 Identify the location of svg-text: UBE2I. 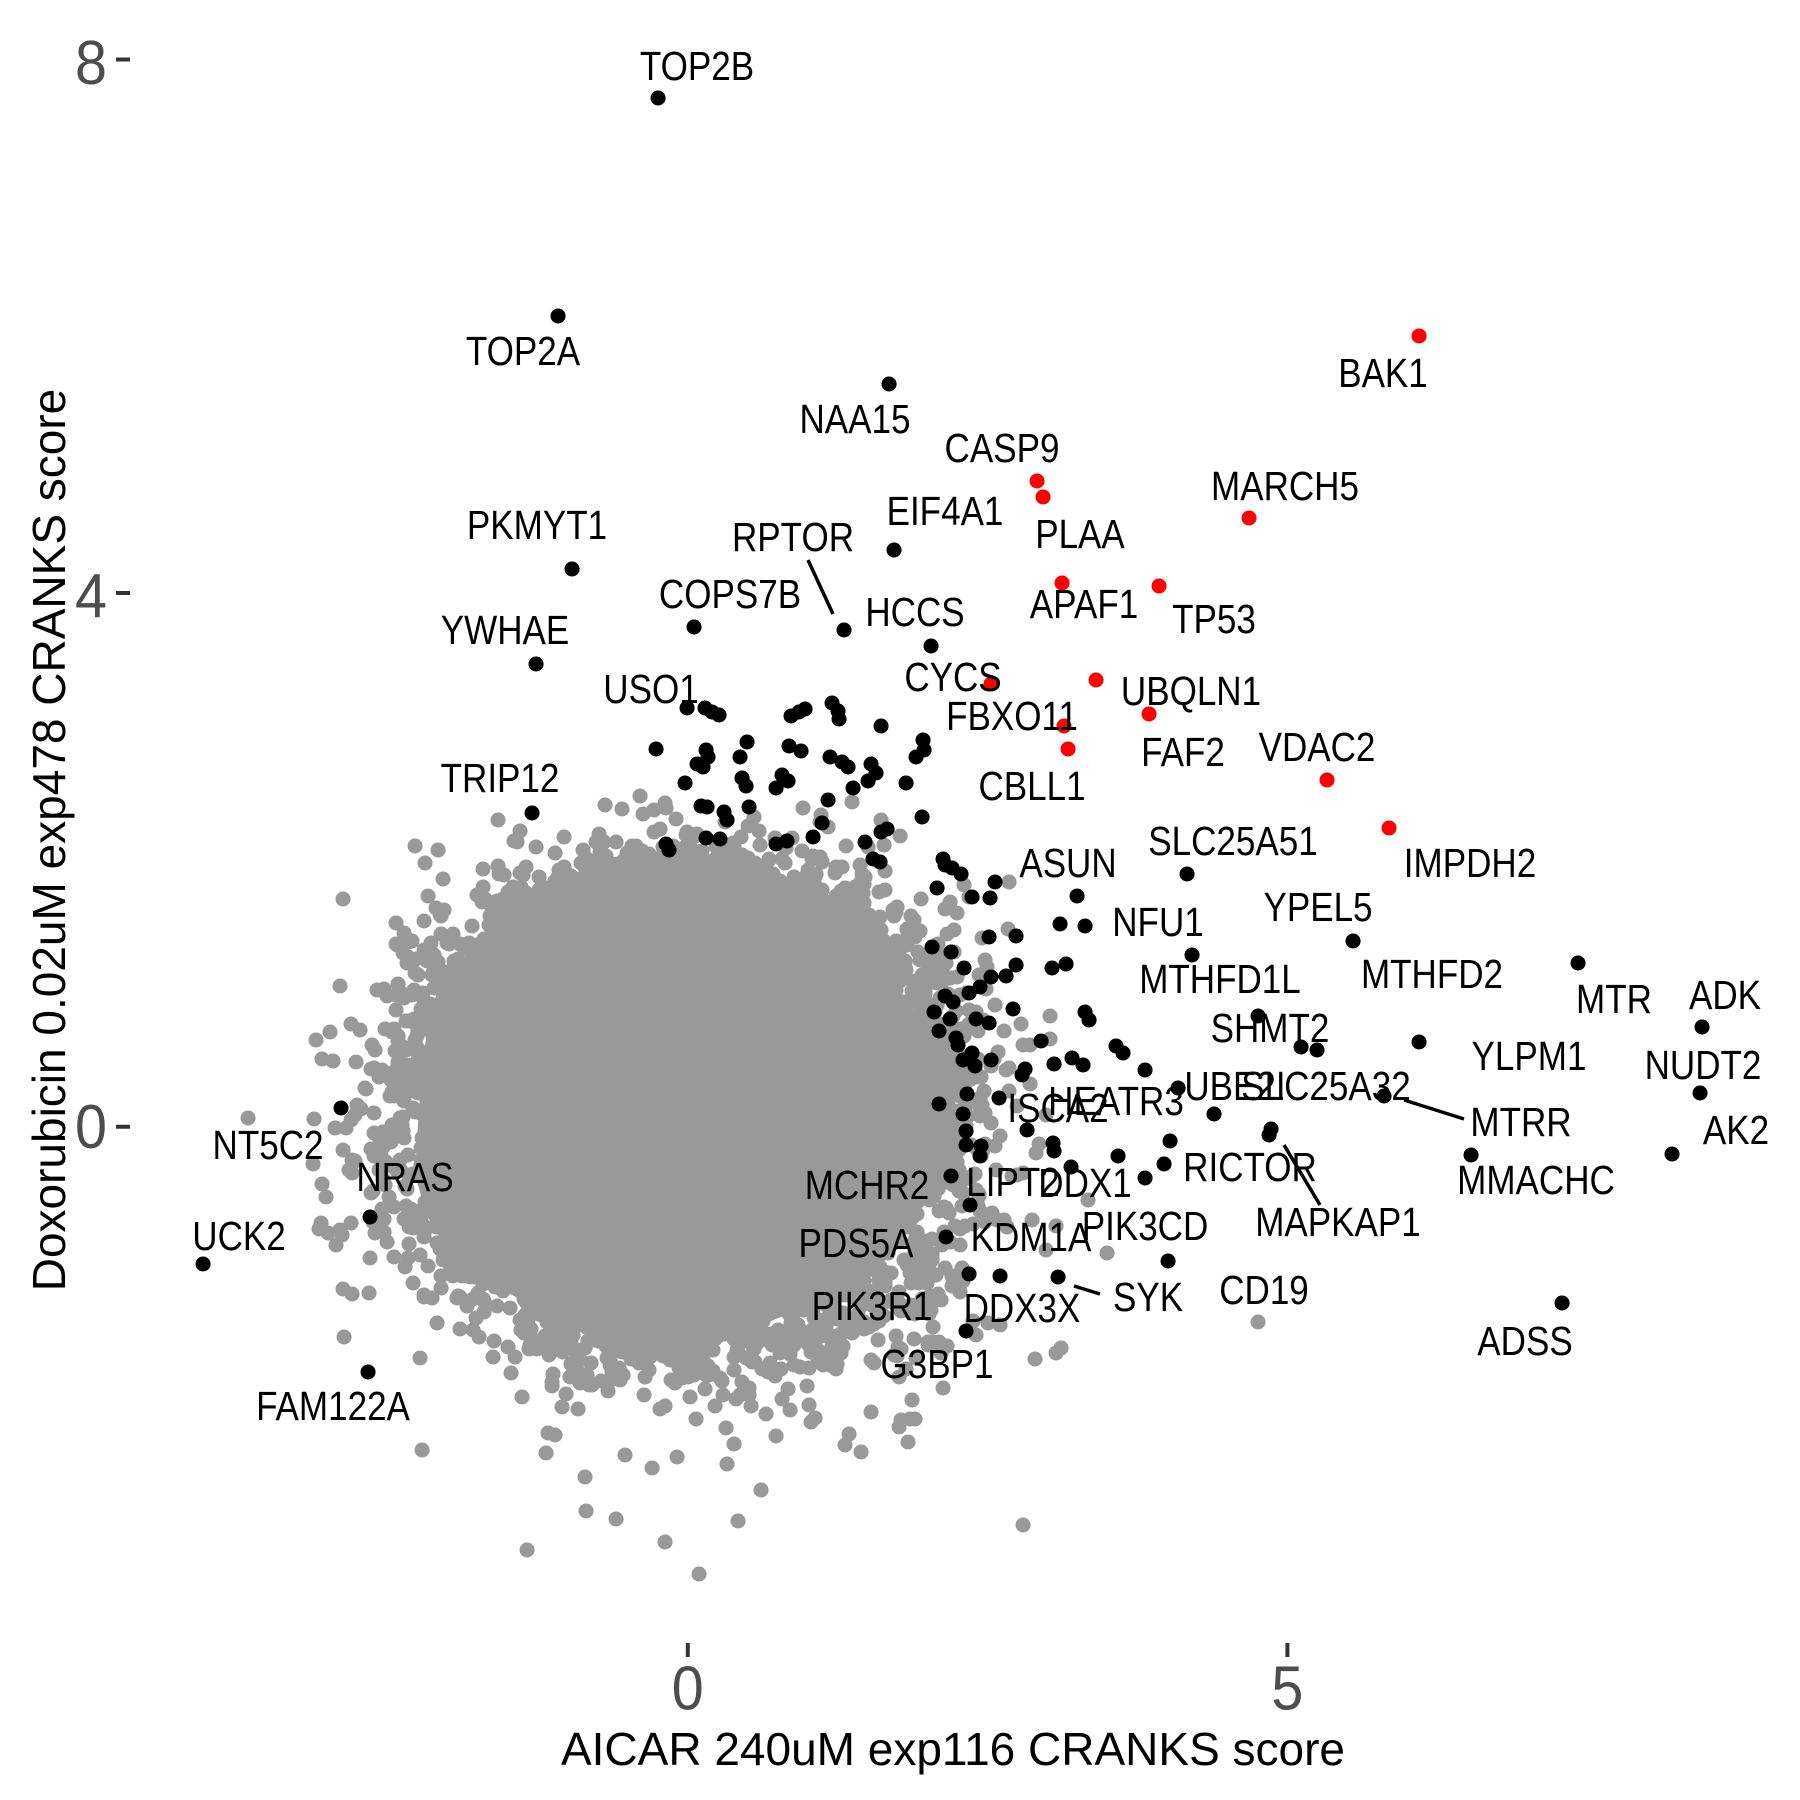
(1234, 1086).